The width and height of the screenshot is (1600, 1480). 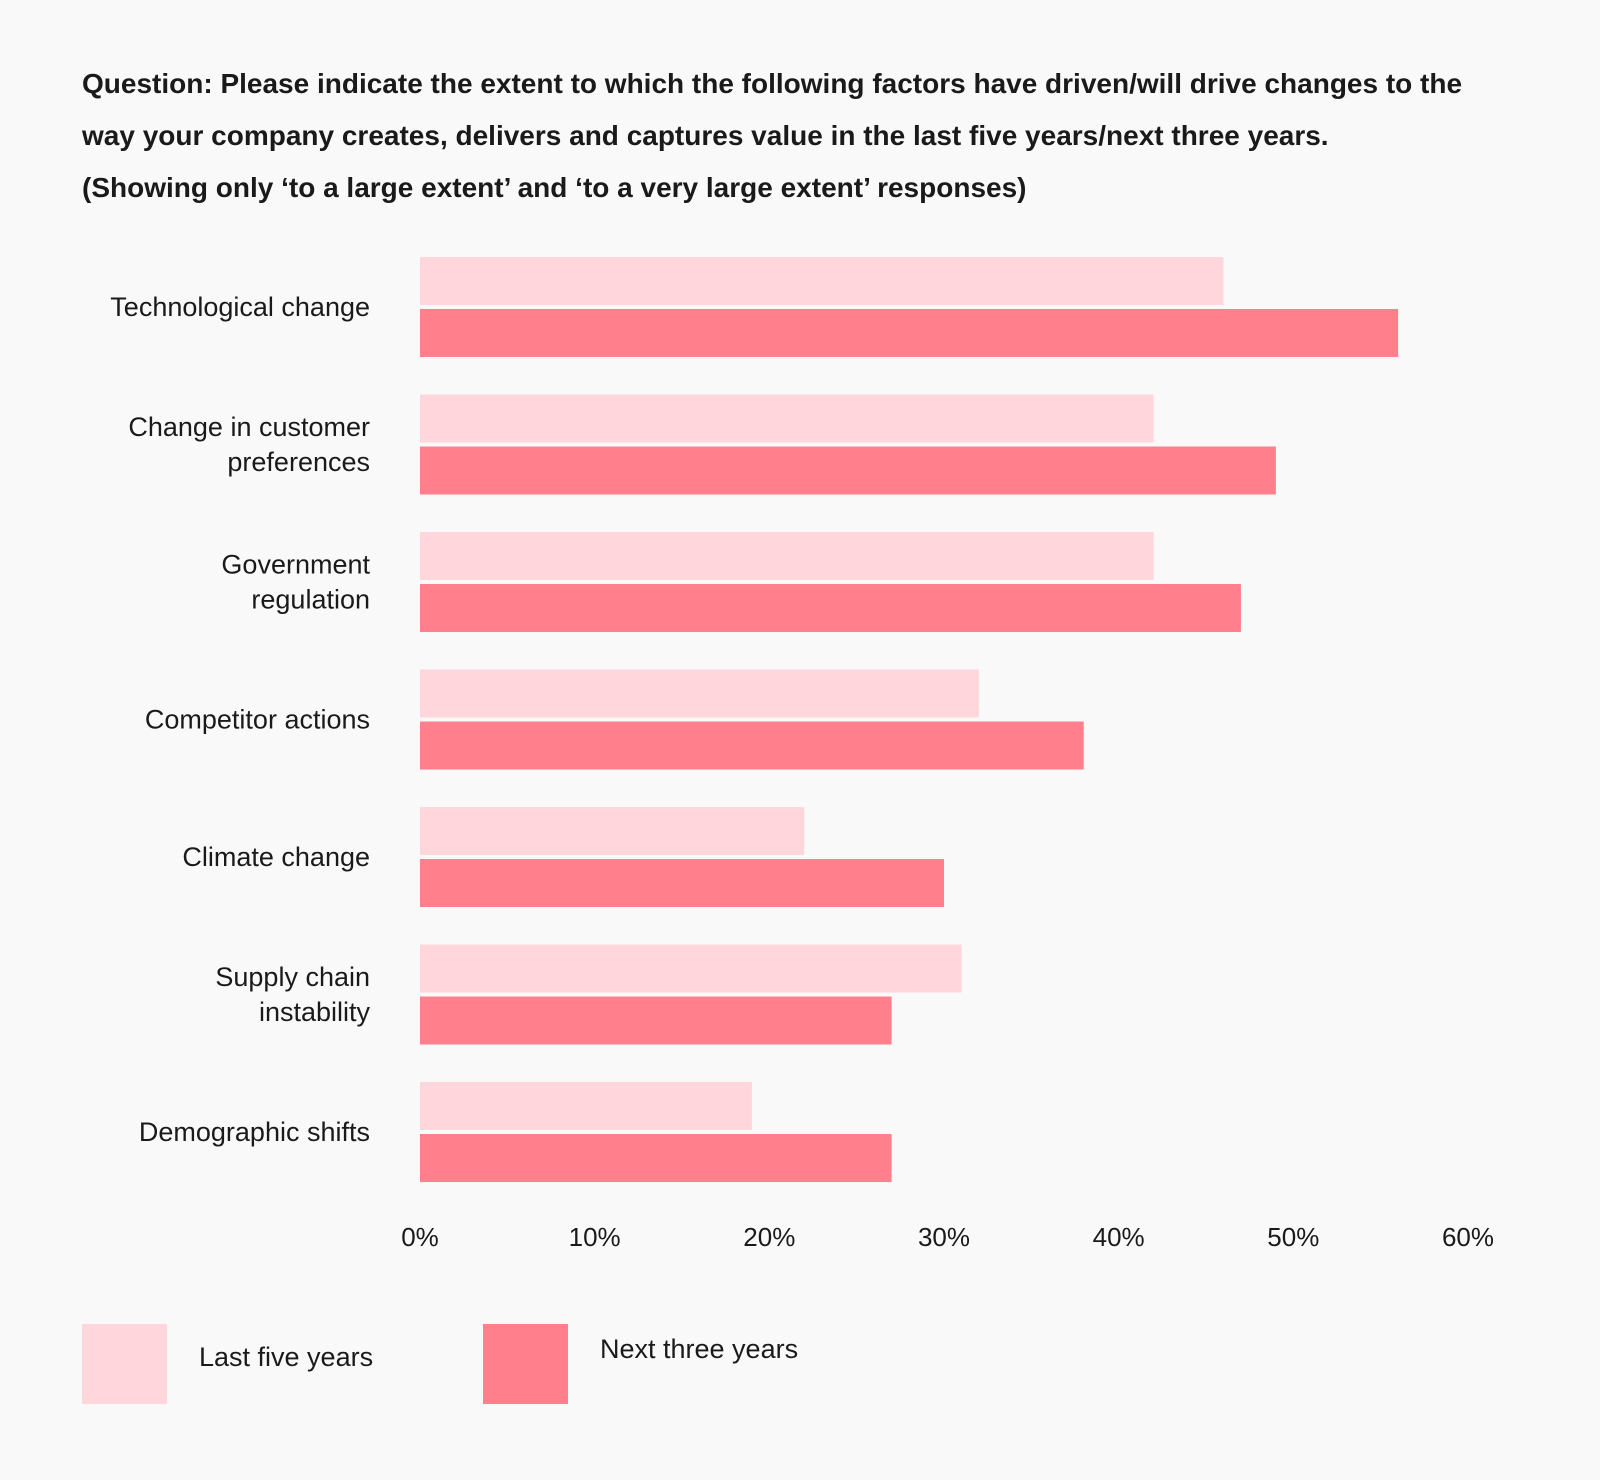 What do you see at coordinates (1119, 1237) in the screenshot?
I see `x-tick-label-4: 40%` at bounding box center [1119, 1237].